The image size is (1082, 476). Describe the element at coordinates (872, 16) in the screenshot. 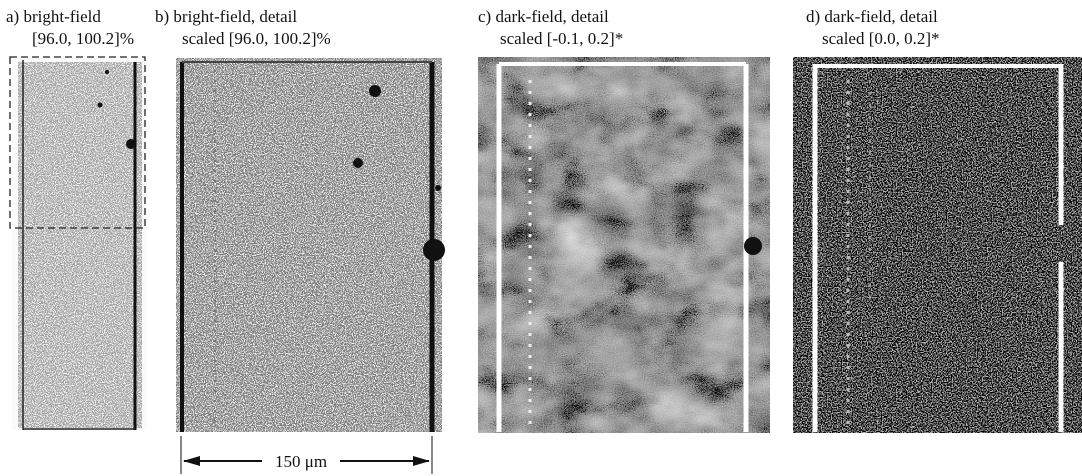

I see `panel-d-label: d) dark-field, detail` at that location.